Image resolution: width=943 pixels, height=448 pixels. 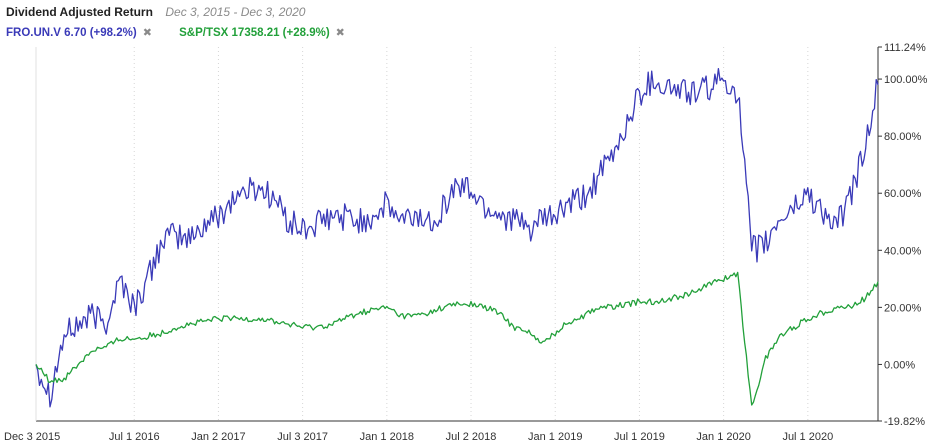 I want to click on y-tick-label: 111.24%, so click(x=905, y=48).